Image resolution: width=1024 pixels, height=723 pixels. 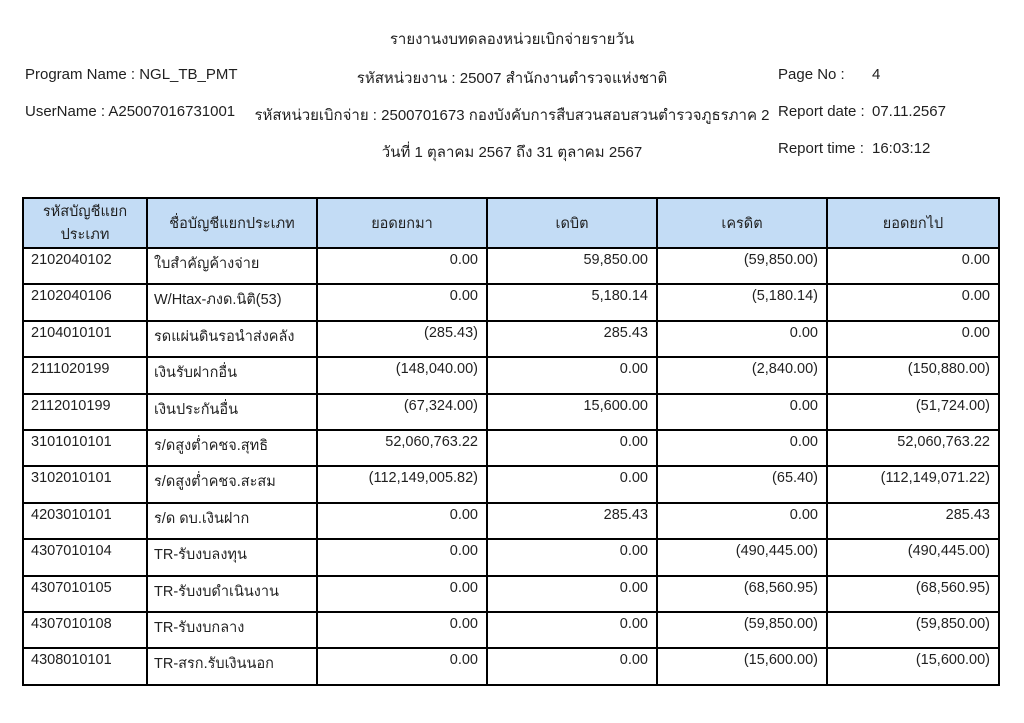 I want to click on cell-credit: (5,180.14), so click(x=742, y=302).